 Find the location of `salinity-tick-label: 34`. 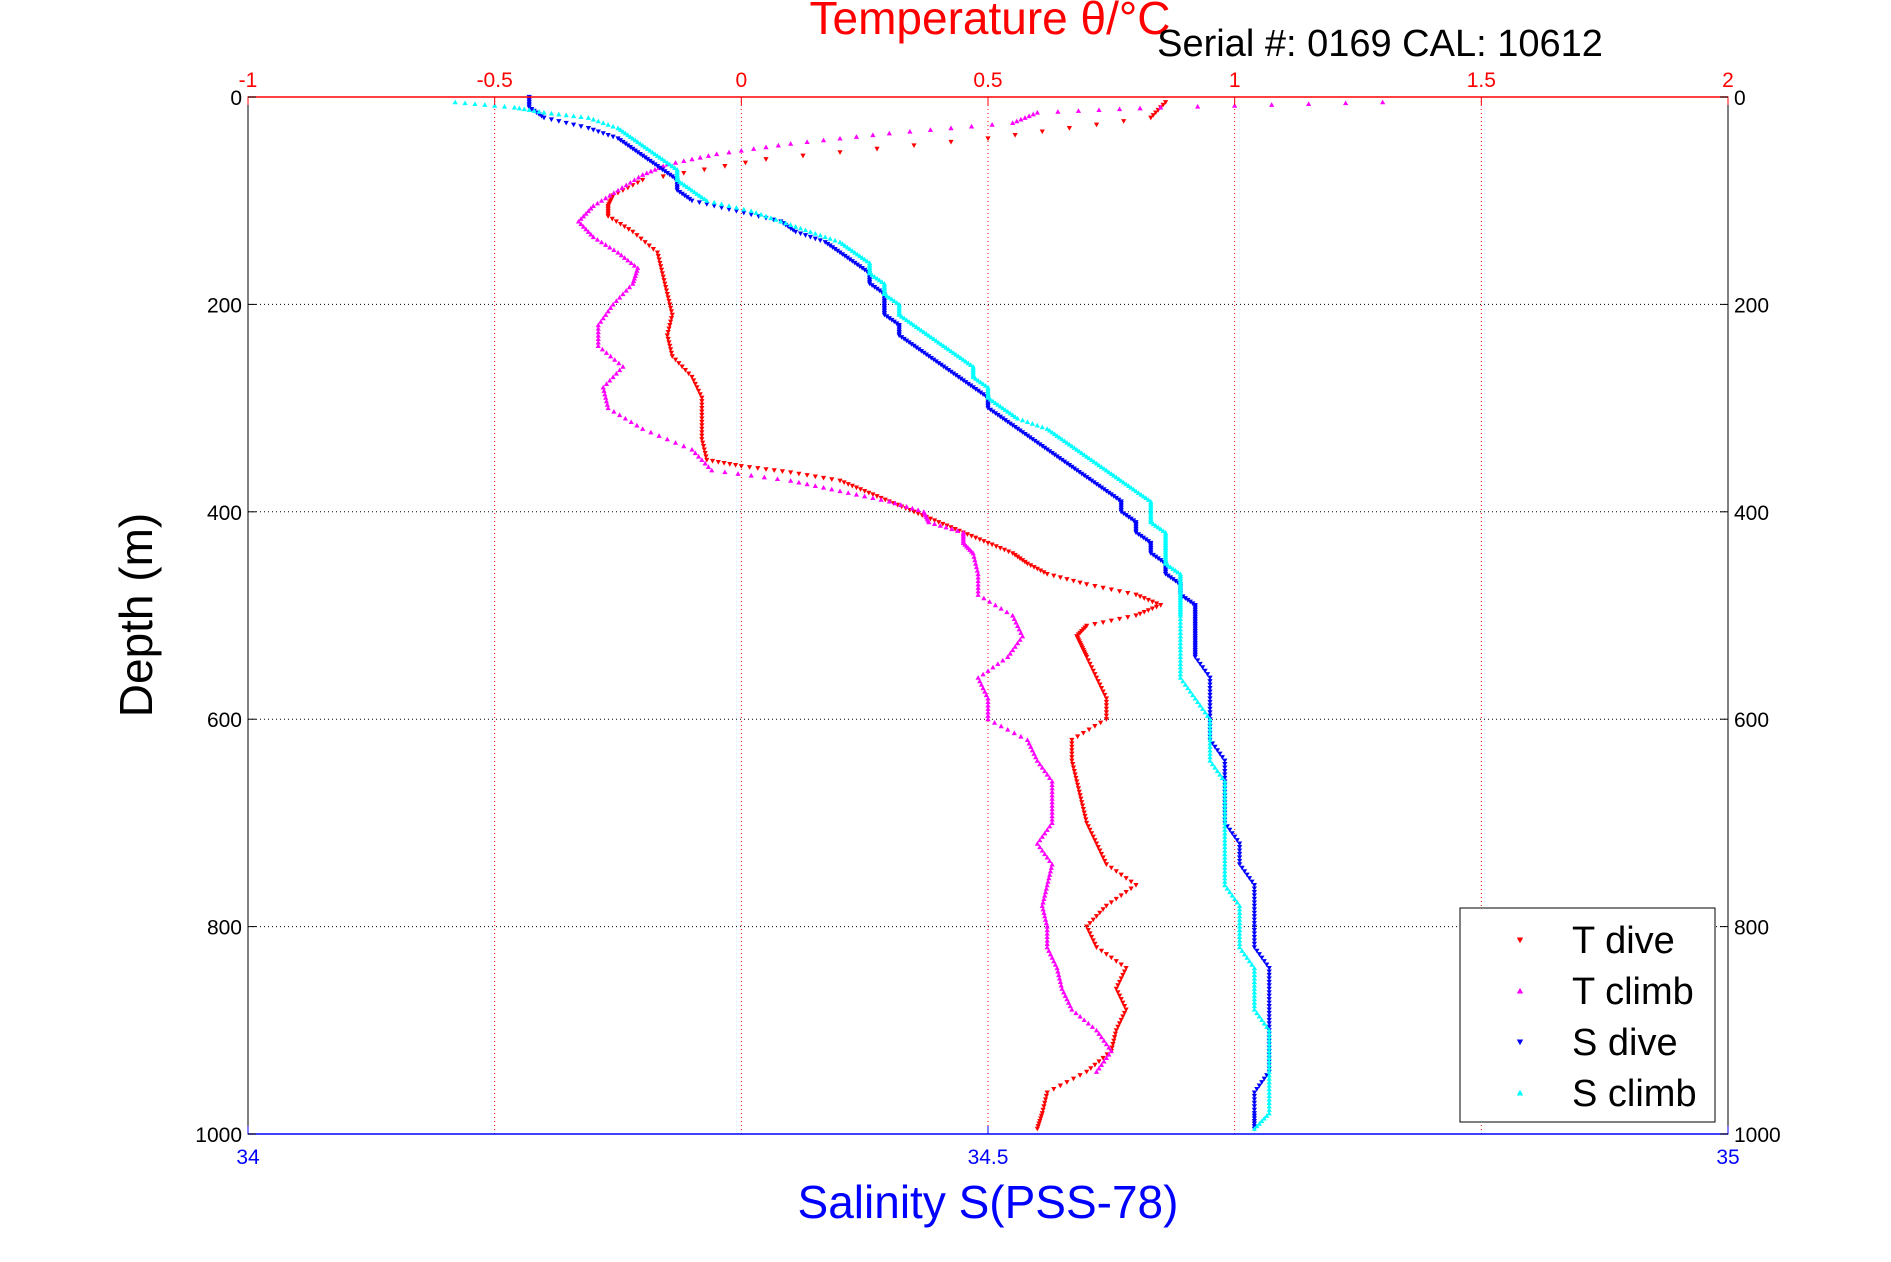

salinity-tick-label: 34 is located at coordinates (248, 1157).